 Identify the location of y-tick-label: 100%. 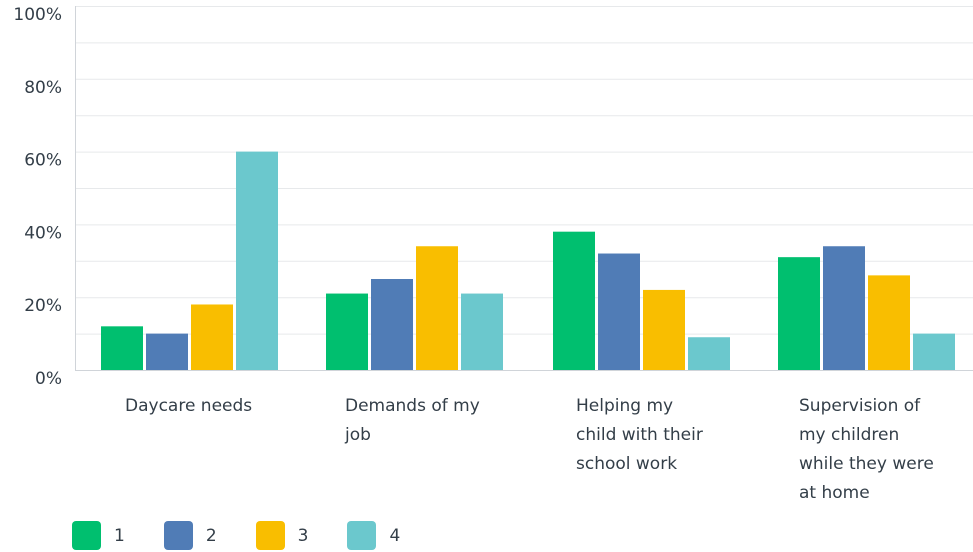
(37, 15).